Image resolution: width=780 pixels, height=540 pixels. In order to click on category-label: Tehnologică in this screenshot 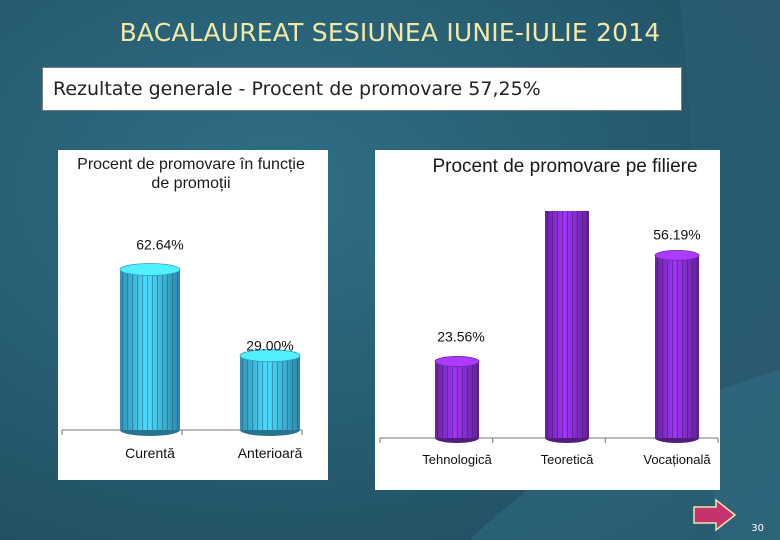, I will do `click(457, 459)`.